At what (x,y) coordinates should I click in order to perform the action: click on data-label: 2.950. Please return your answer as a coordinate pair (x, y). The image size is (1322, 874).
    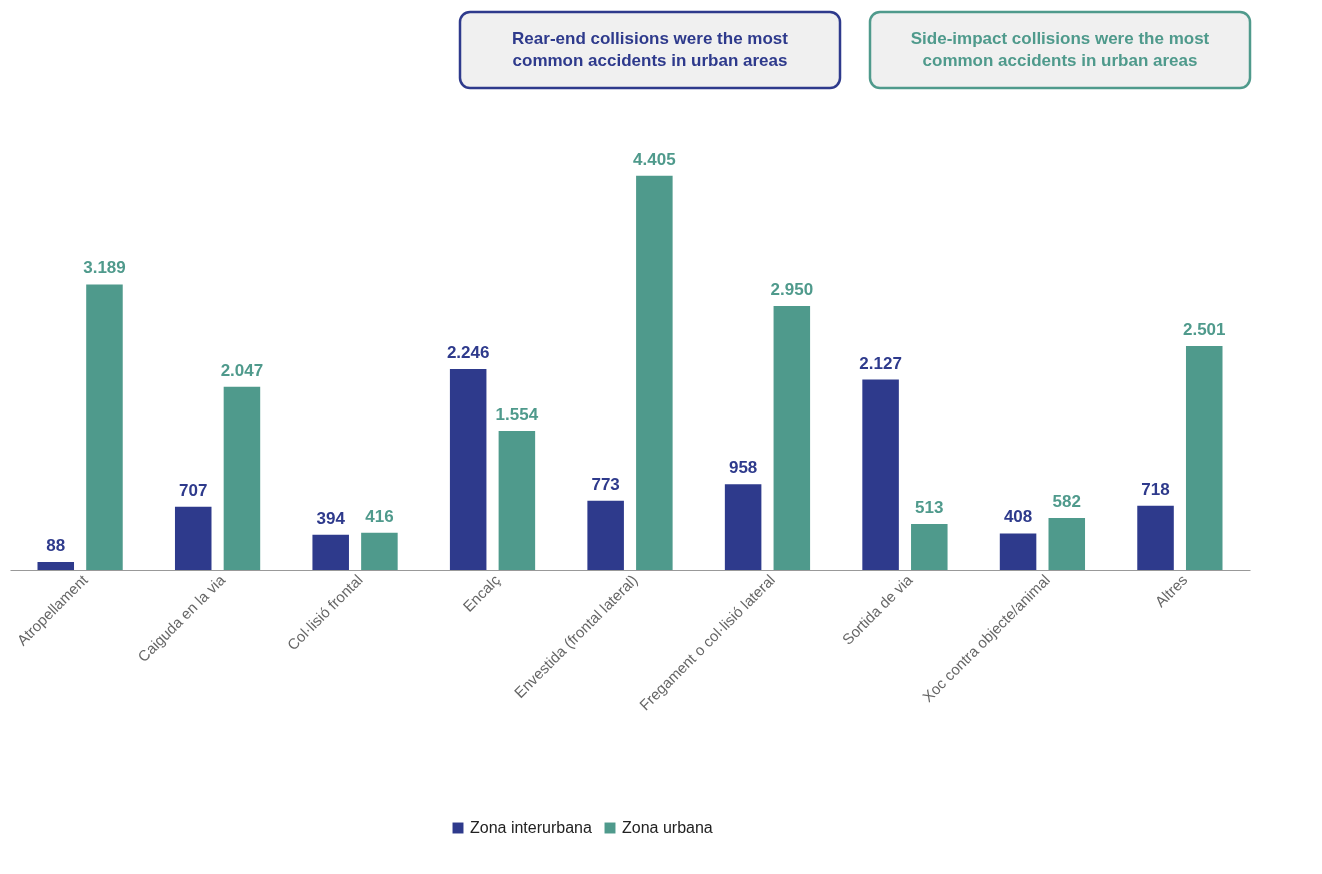
    Looking at the image, I should click on (792, 289).